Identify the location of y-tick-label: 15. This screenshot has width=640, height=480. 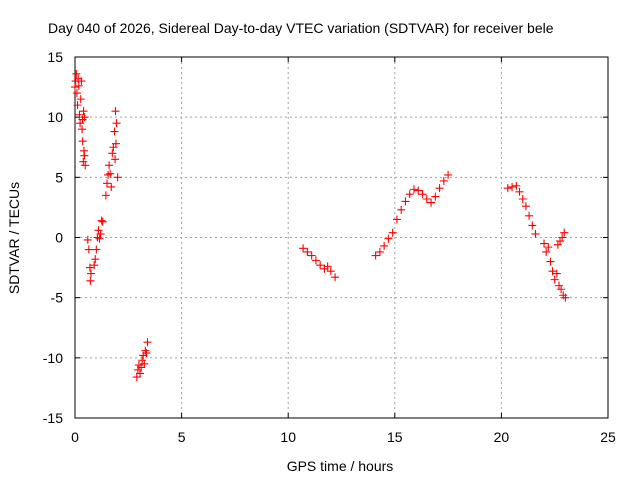
(55, 57).